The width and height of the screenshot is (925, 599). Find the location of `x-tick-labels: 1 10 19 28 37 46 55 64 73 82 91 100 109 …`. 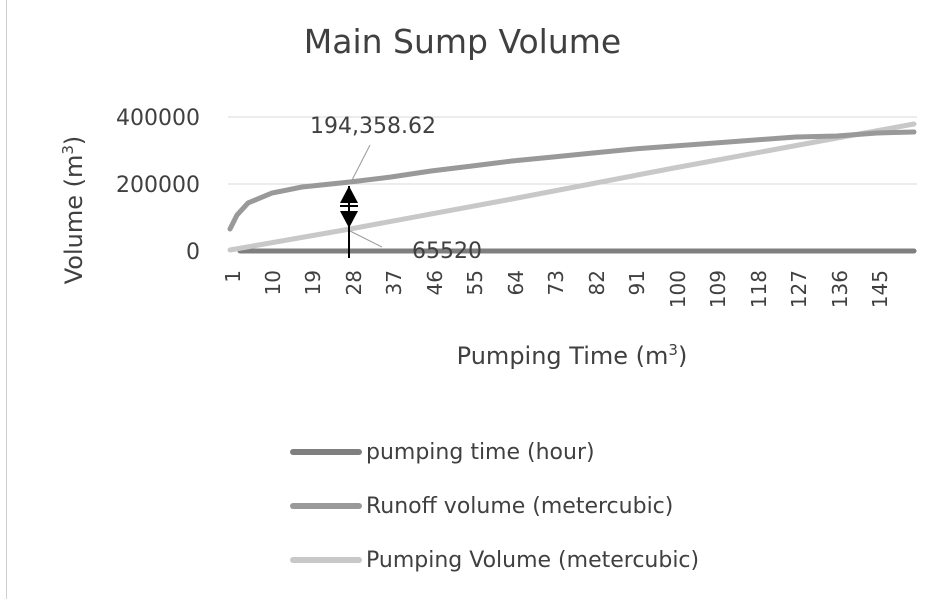

x-tick-labels: 1 10 19 28 37 46 55 64 73 82 91 100 109 … is located at coordinates (556, 289).